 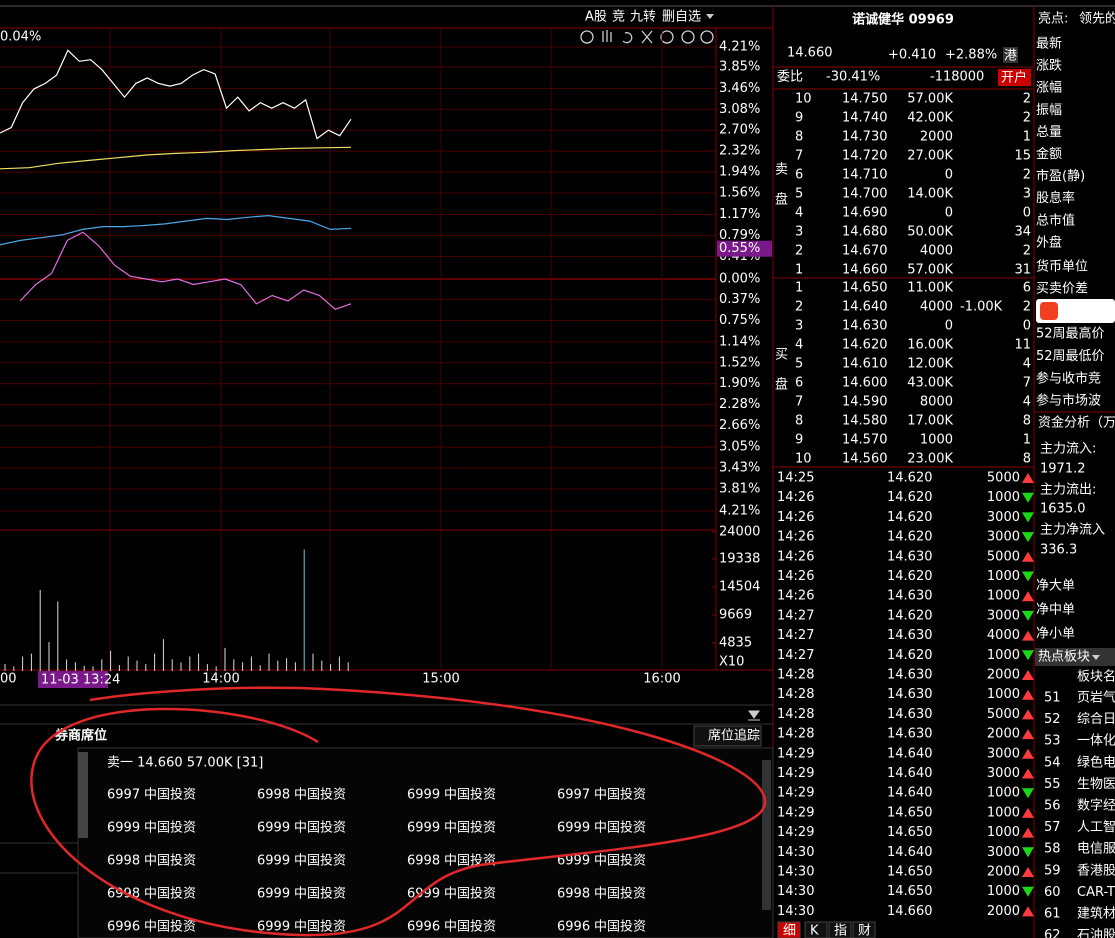 What do you see at coordinates (936, 137) in the screenshot?
I see `volume: 2000` at bounding box center [936, 137].